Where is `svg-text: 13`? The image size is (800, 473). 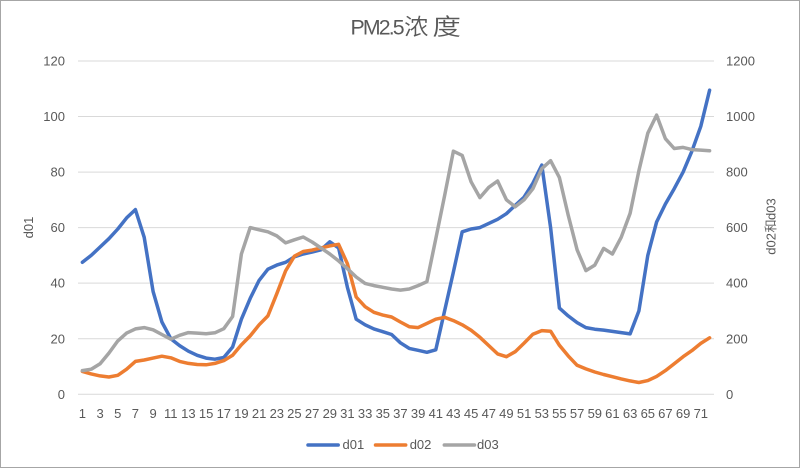 svg-text: 13 is located at coordinates (188, 413).